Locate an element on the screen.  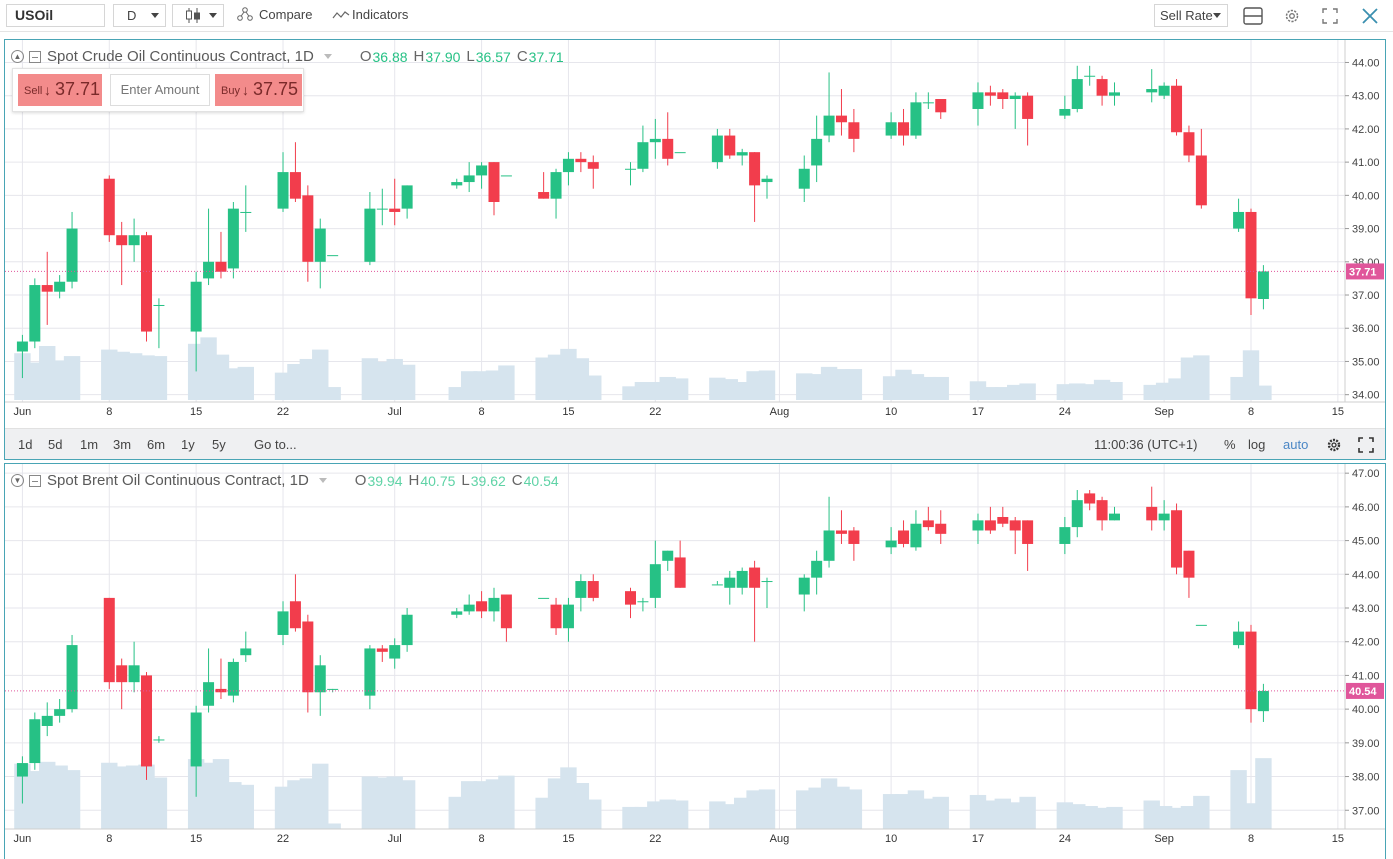
compare-button: Compare is located at coordinates (281, 15).